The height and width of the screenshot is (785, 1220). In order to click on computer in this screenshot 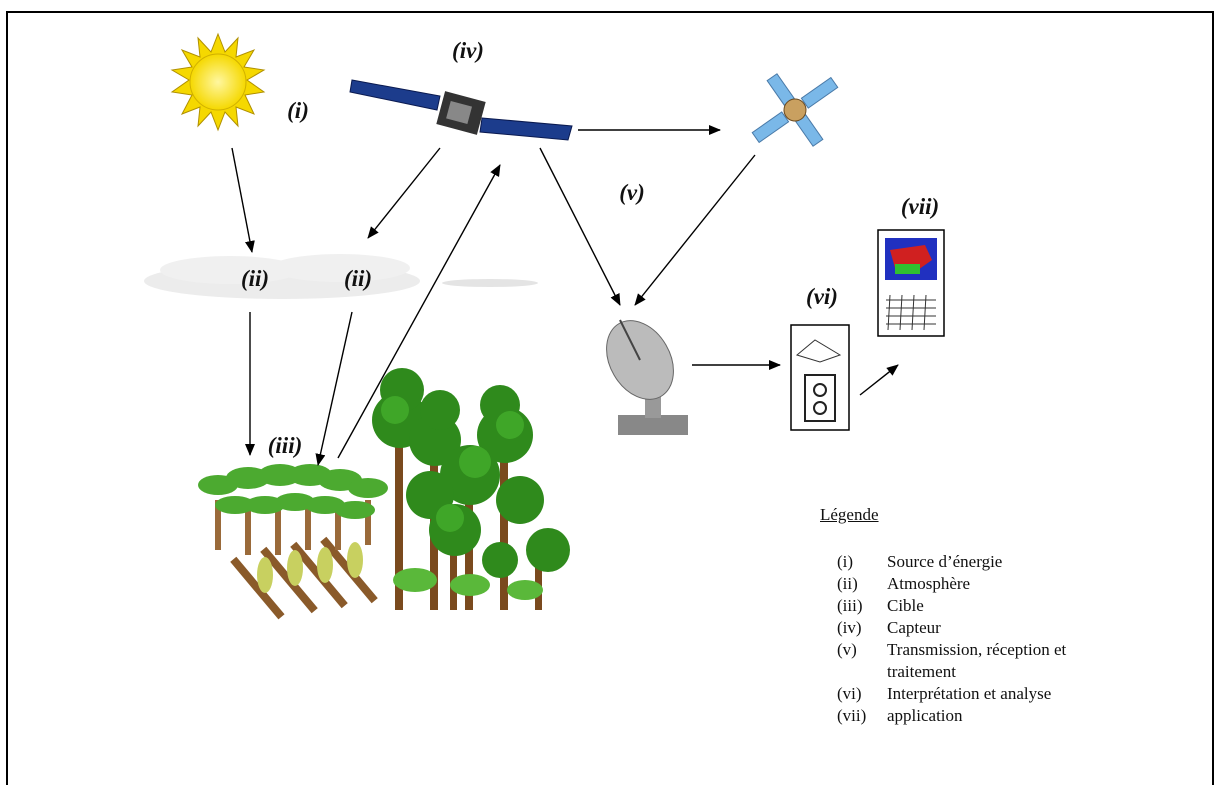, I will do `click(911, 283)`.